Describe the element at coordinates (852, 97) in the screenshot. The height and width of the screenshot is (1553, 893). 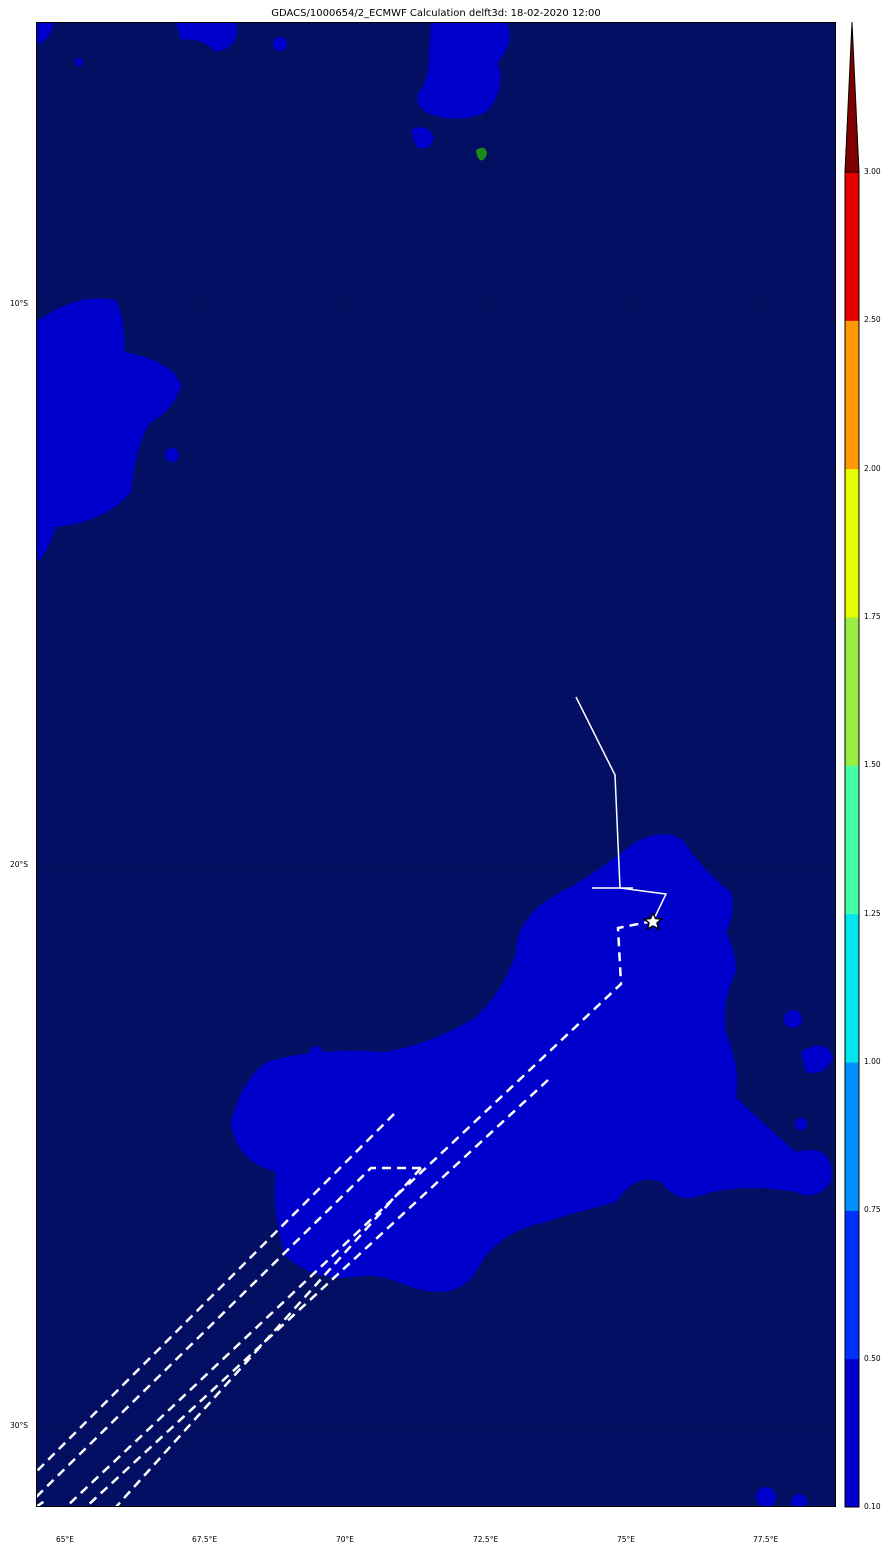
I see `colorbar-extend-triangle` at that location.